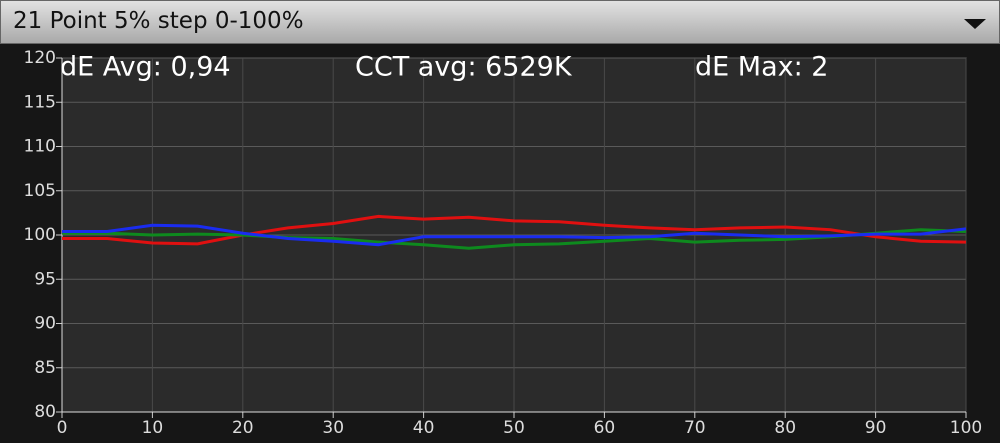 This screenshot has width=1000, height=443. What do you see at coordinates (464, 67) in the screenshot?
I see `annotation: CCT avg: 6529K` at bounding box center [464, 67].